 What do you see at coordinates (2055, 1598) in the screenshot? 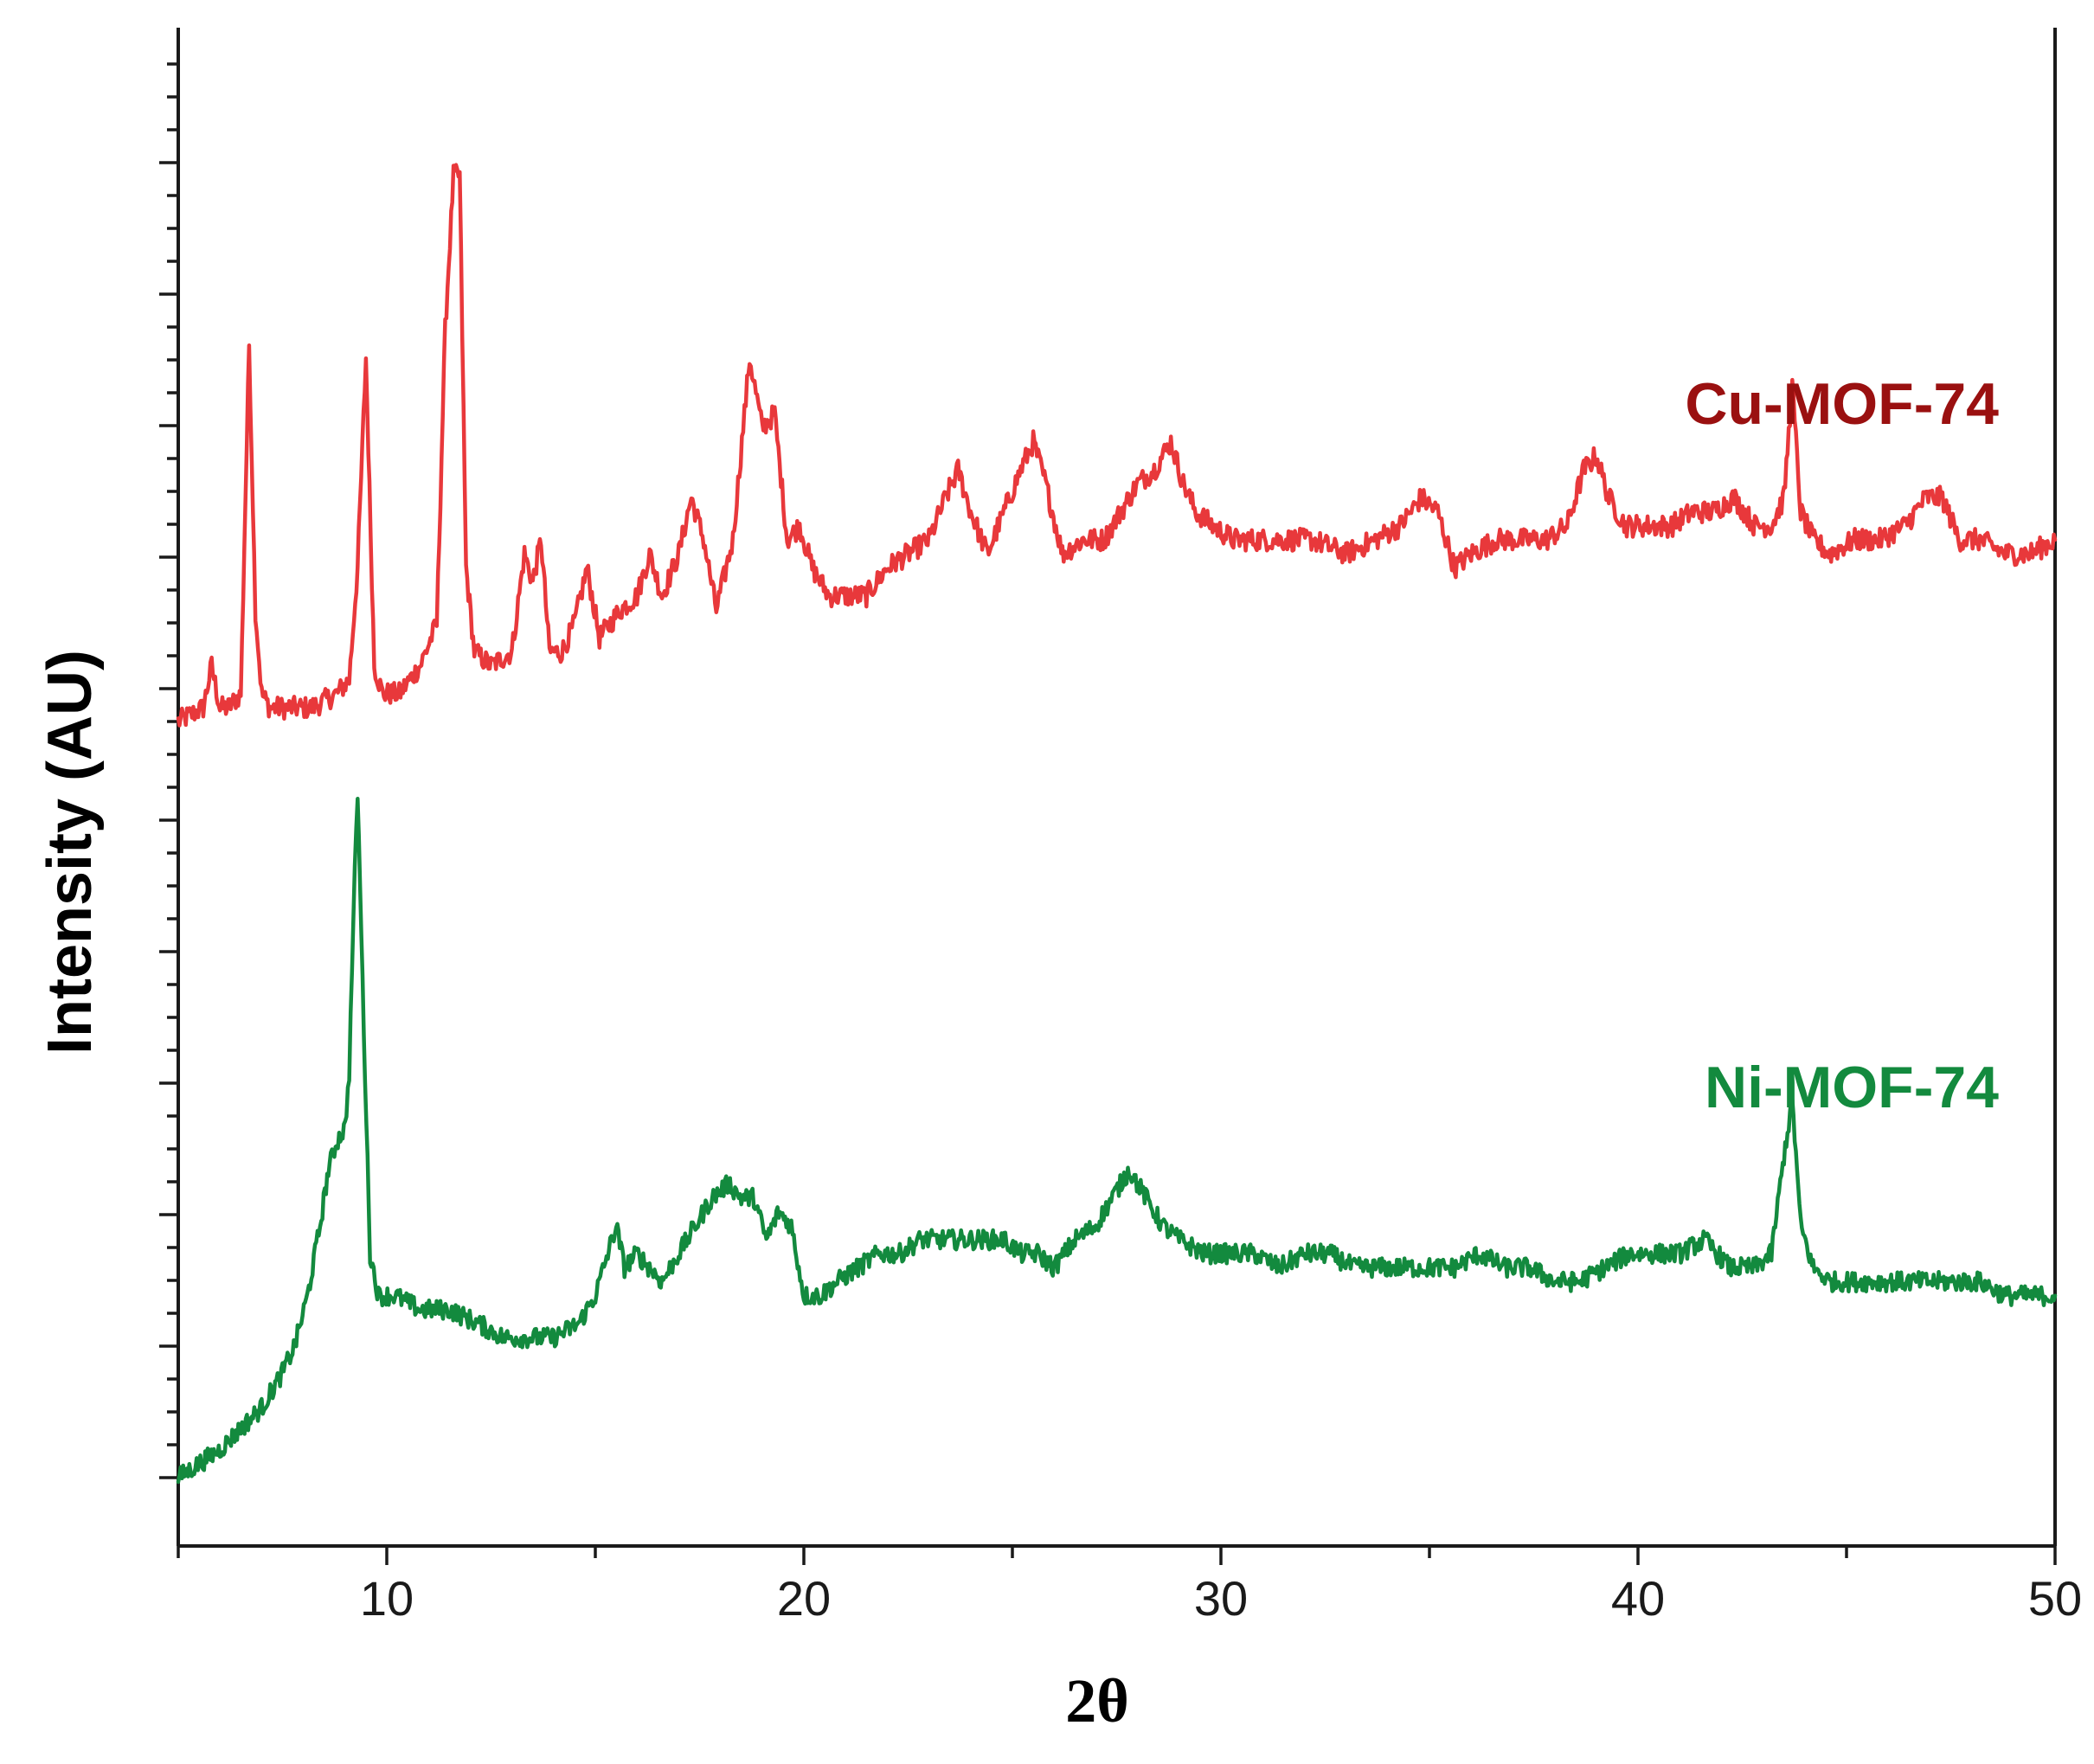
I see `x-tick-label: 50` at bounding box center [2055, 1598].